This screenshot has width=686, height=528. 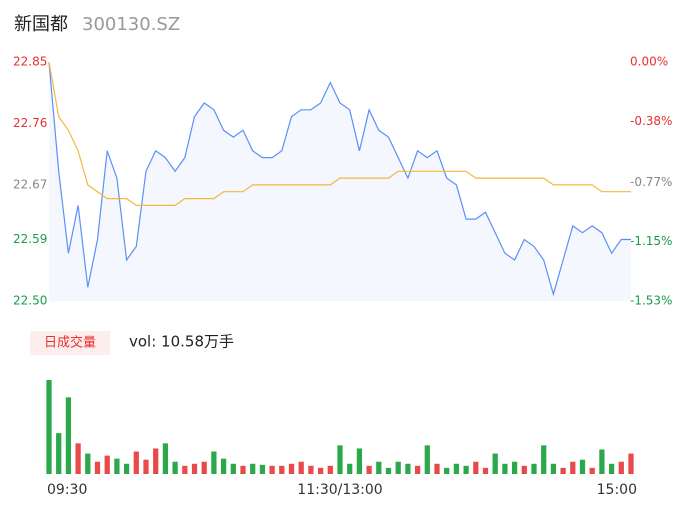 What do you see at coordinates (651, 301) in the screenshot?
I see `y2-tick-label: -1.53%` at bounding box center [651, 301].